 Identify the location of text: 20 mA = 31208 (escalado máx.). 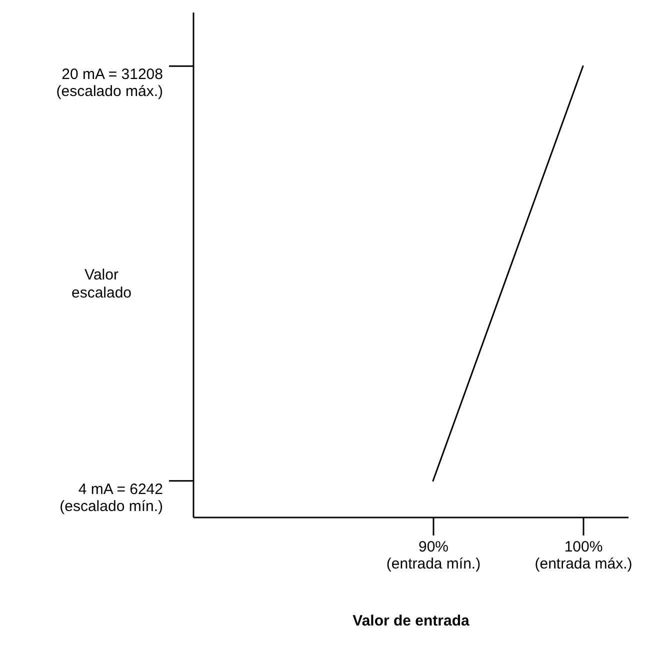
(109, 83).